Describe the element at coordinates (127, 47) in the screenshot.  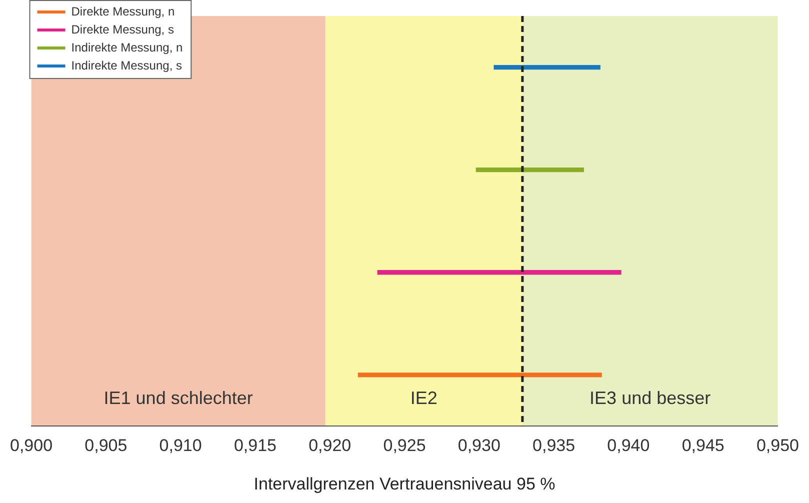
I see `legend-label: Indirekte Messung, n` at that location.